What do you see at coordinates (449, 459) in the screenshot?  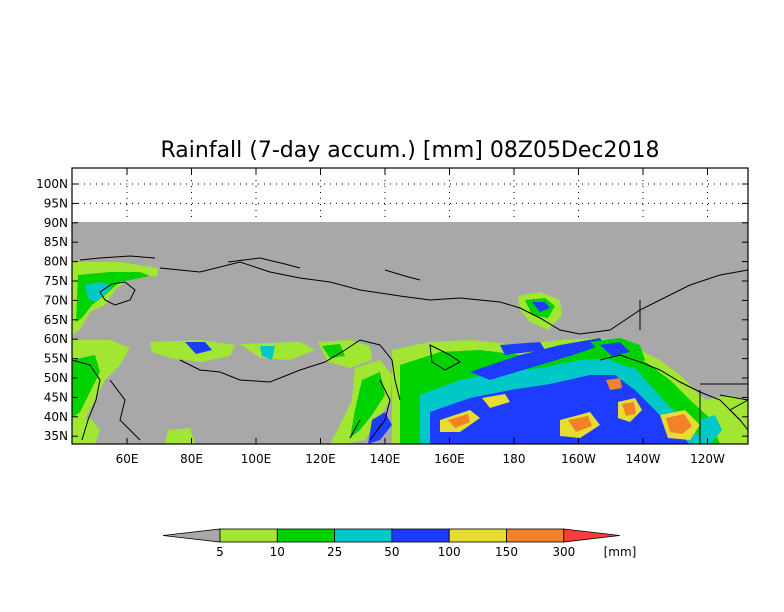 I see `lon-tick-label: 160E` at bounding box center [449, 459].